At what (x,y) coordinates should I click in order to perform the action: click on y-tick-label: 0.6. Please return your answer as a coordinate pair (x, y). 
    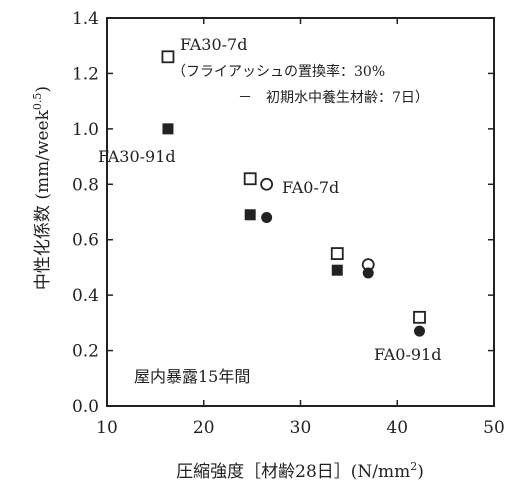
    Looking at the image, I should click on (85, 241).